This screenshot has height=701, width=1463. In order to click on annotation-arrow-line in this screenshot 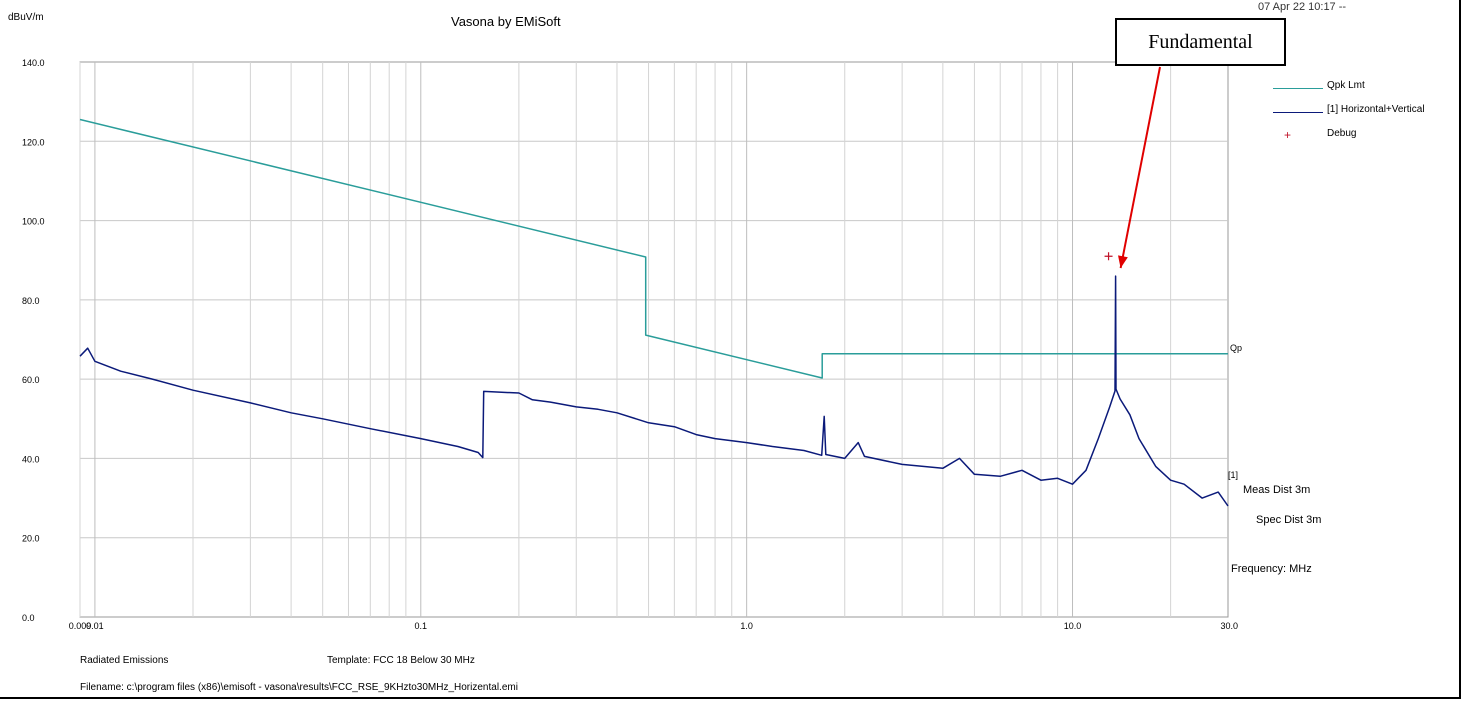, I will do `click(1140, 167)`.